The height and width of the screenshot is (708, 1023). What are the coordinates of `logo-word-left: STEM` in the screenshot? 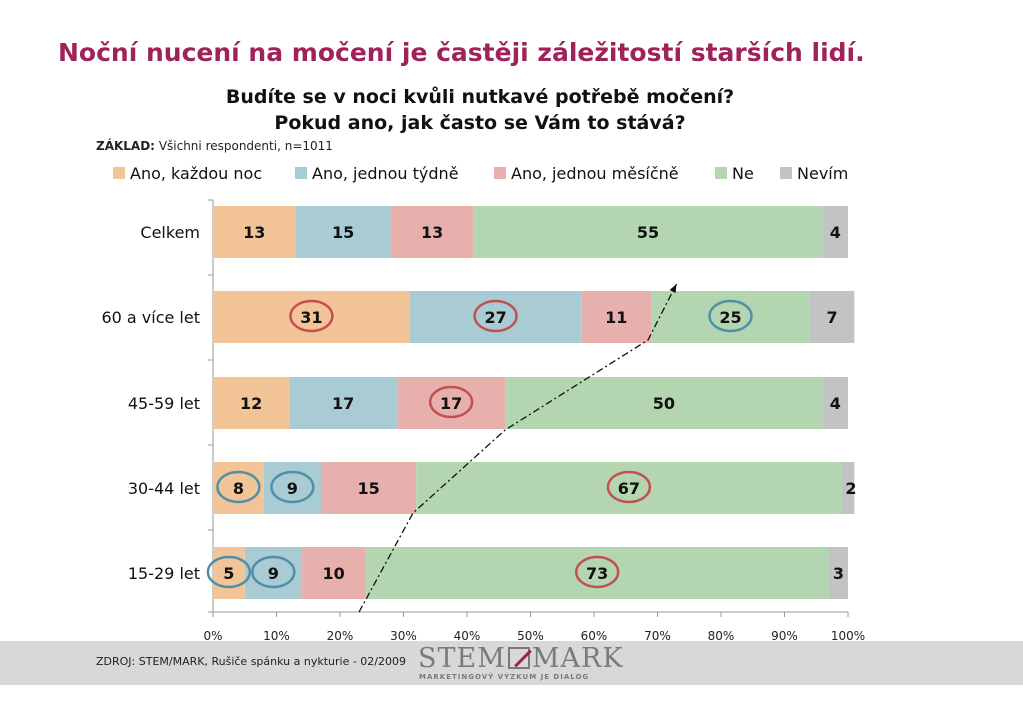 It's located at (462, 658).